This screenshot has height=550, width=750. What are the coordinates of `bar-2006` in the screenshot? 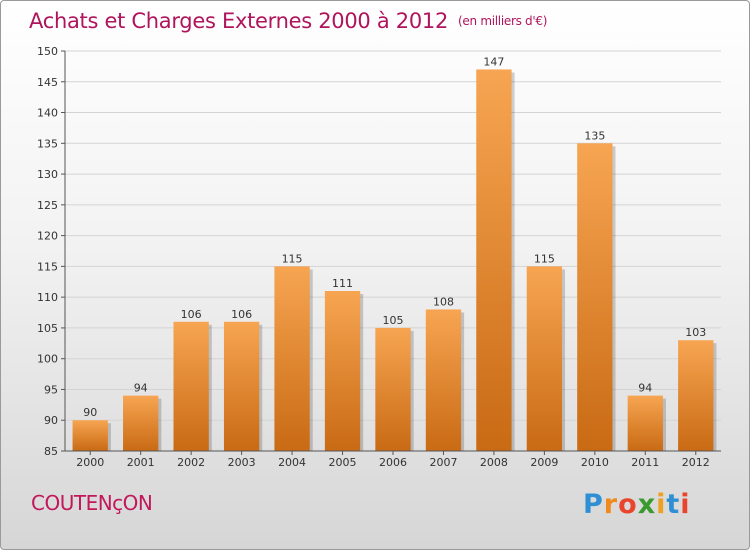 It's located at (393, 389).